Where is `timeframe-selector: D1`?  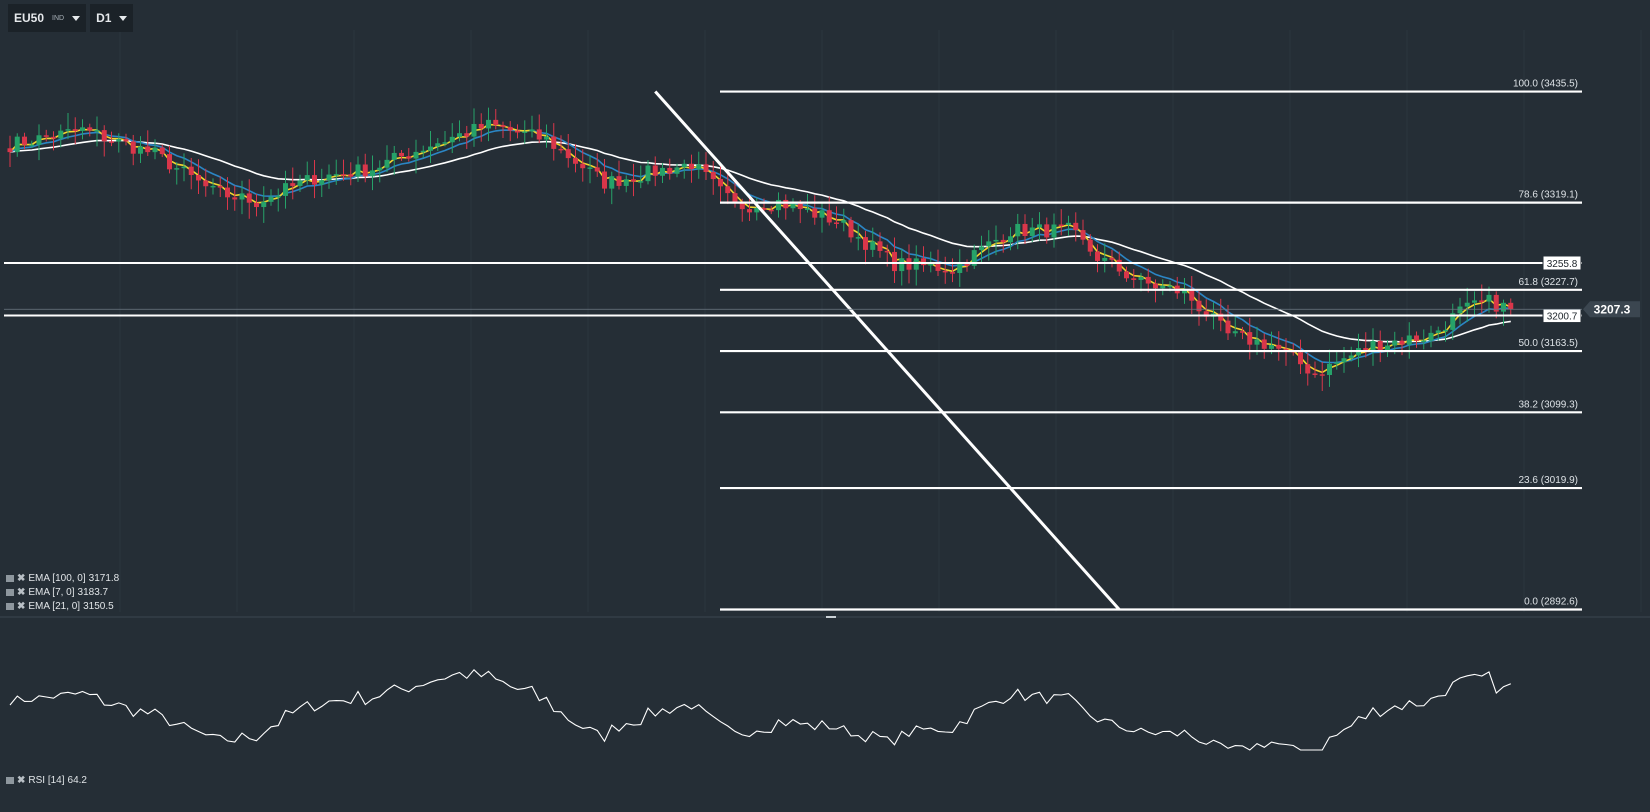
timeframe-selector: D1 is located at coordinates (112, 18).